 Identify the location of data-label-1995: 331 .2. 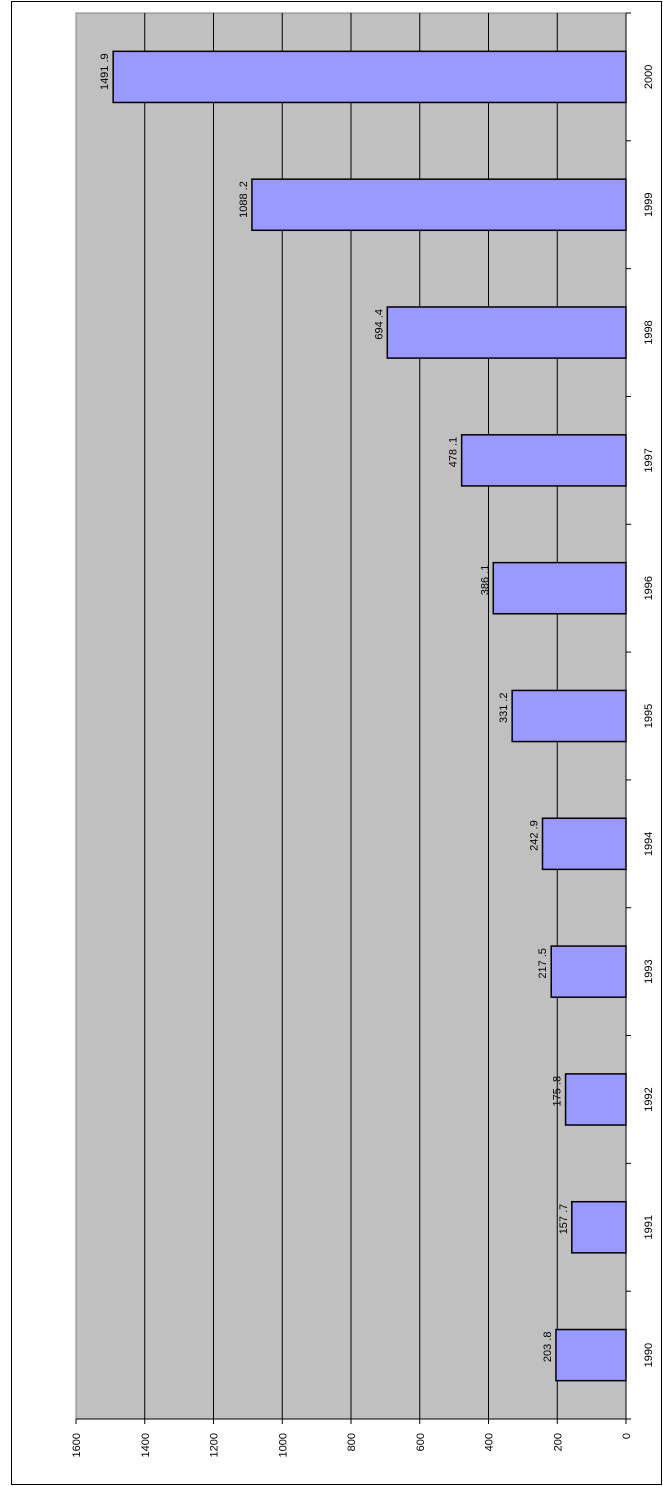
(504, 707).